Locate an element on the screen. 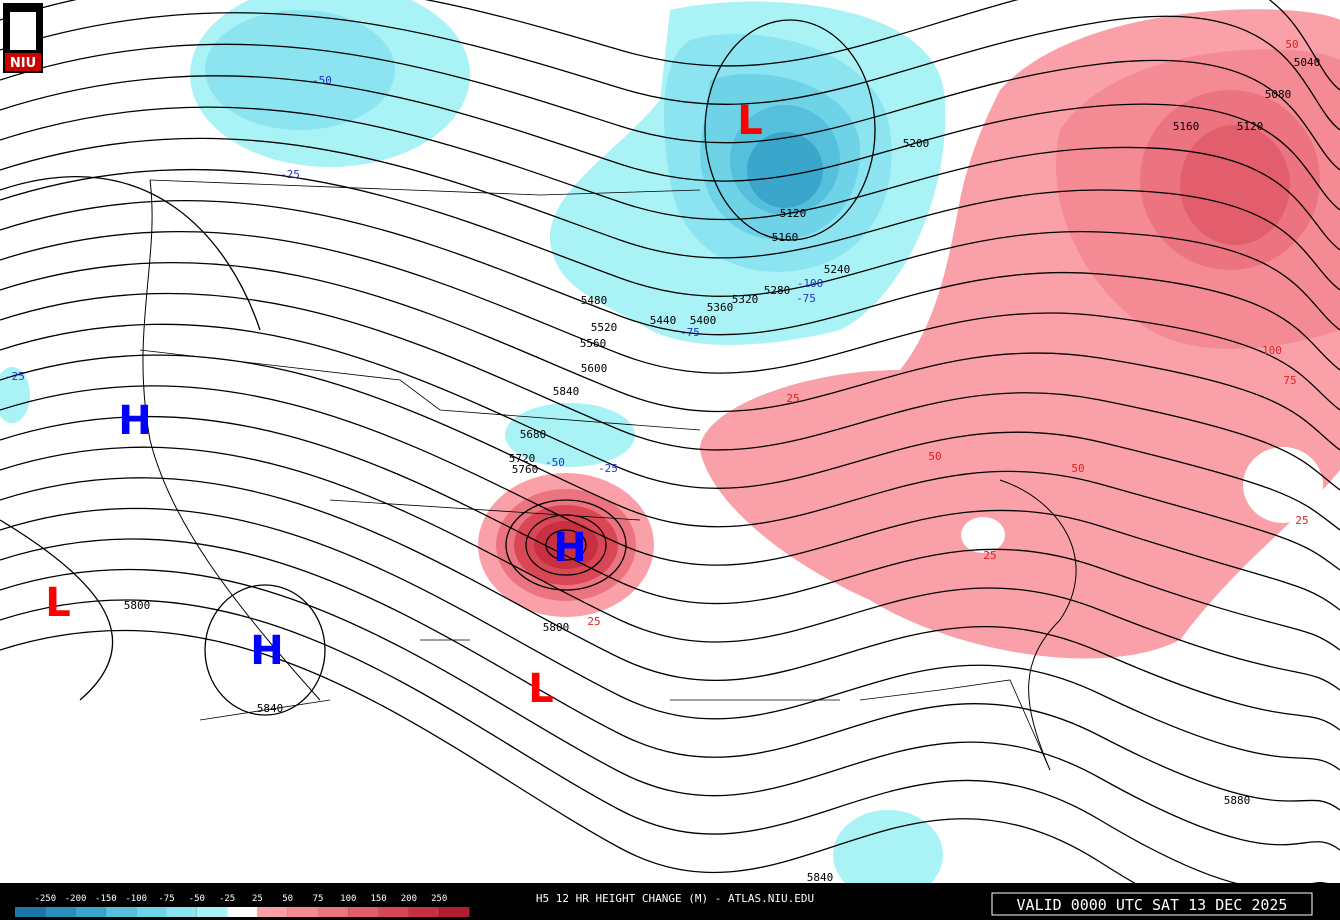 This screenshot has height=920, width=1340. legend-label: 75 is located at coordinates (318, 899).